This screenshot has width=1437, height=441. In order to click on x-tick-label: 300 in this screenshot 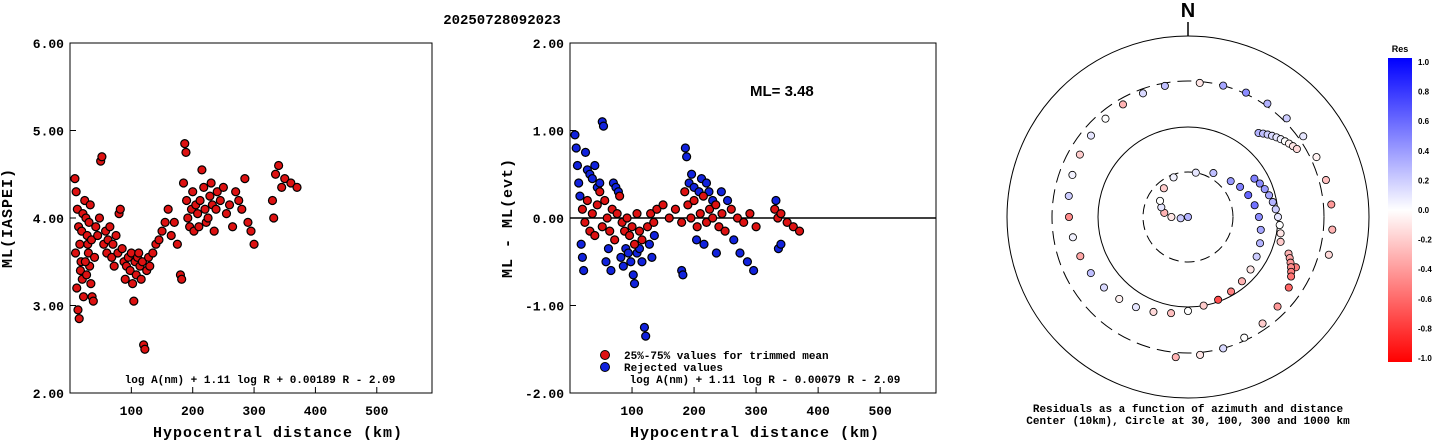, I will do `click(756, 411)`.